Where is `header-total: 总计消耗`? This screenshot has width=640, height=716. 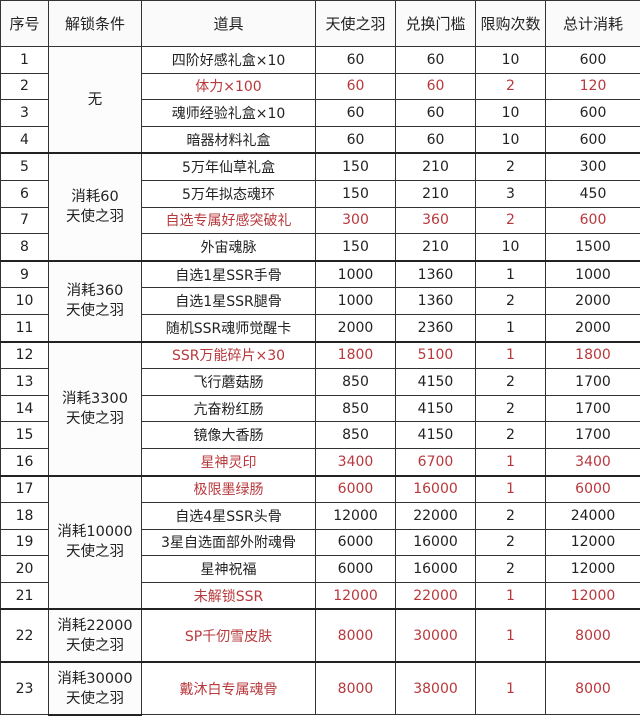
header-total: 总计消耗 is located at coordinates (593, 24).